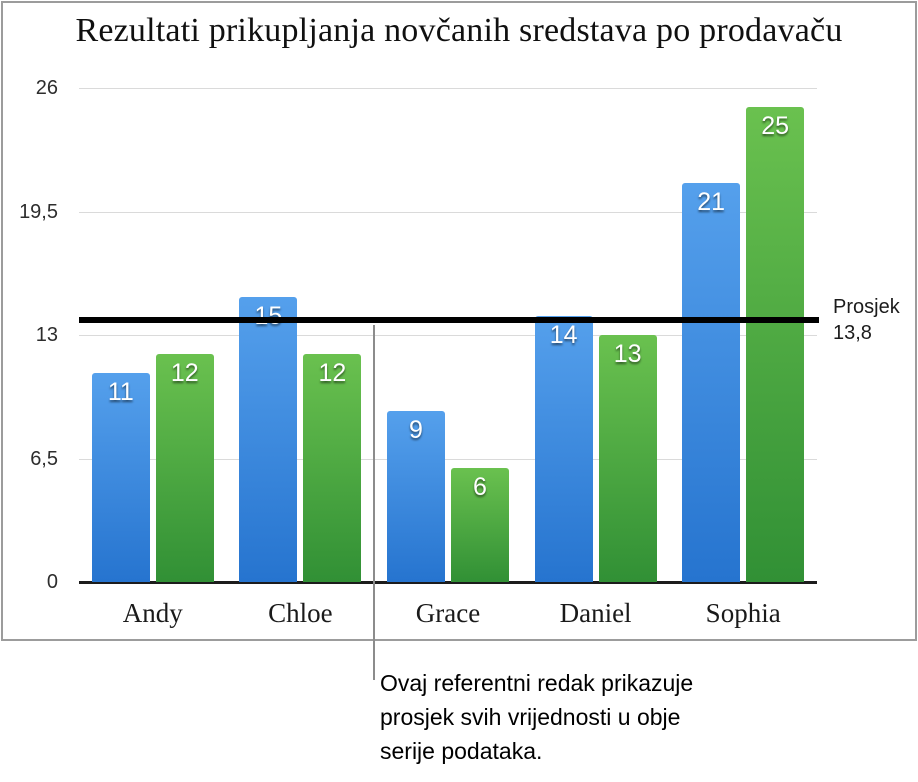  I want to click on bar-value-label: 21, so click(711, 202).